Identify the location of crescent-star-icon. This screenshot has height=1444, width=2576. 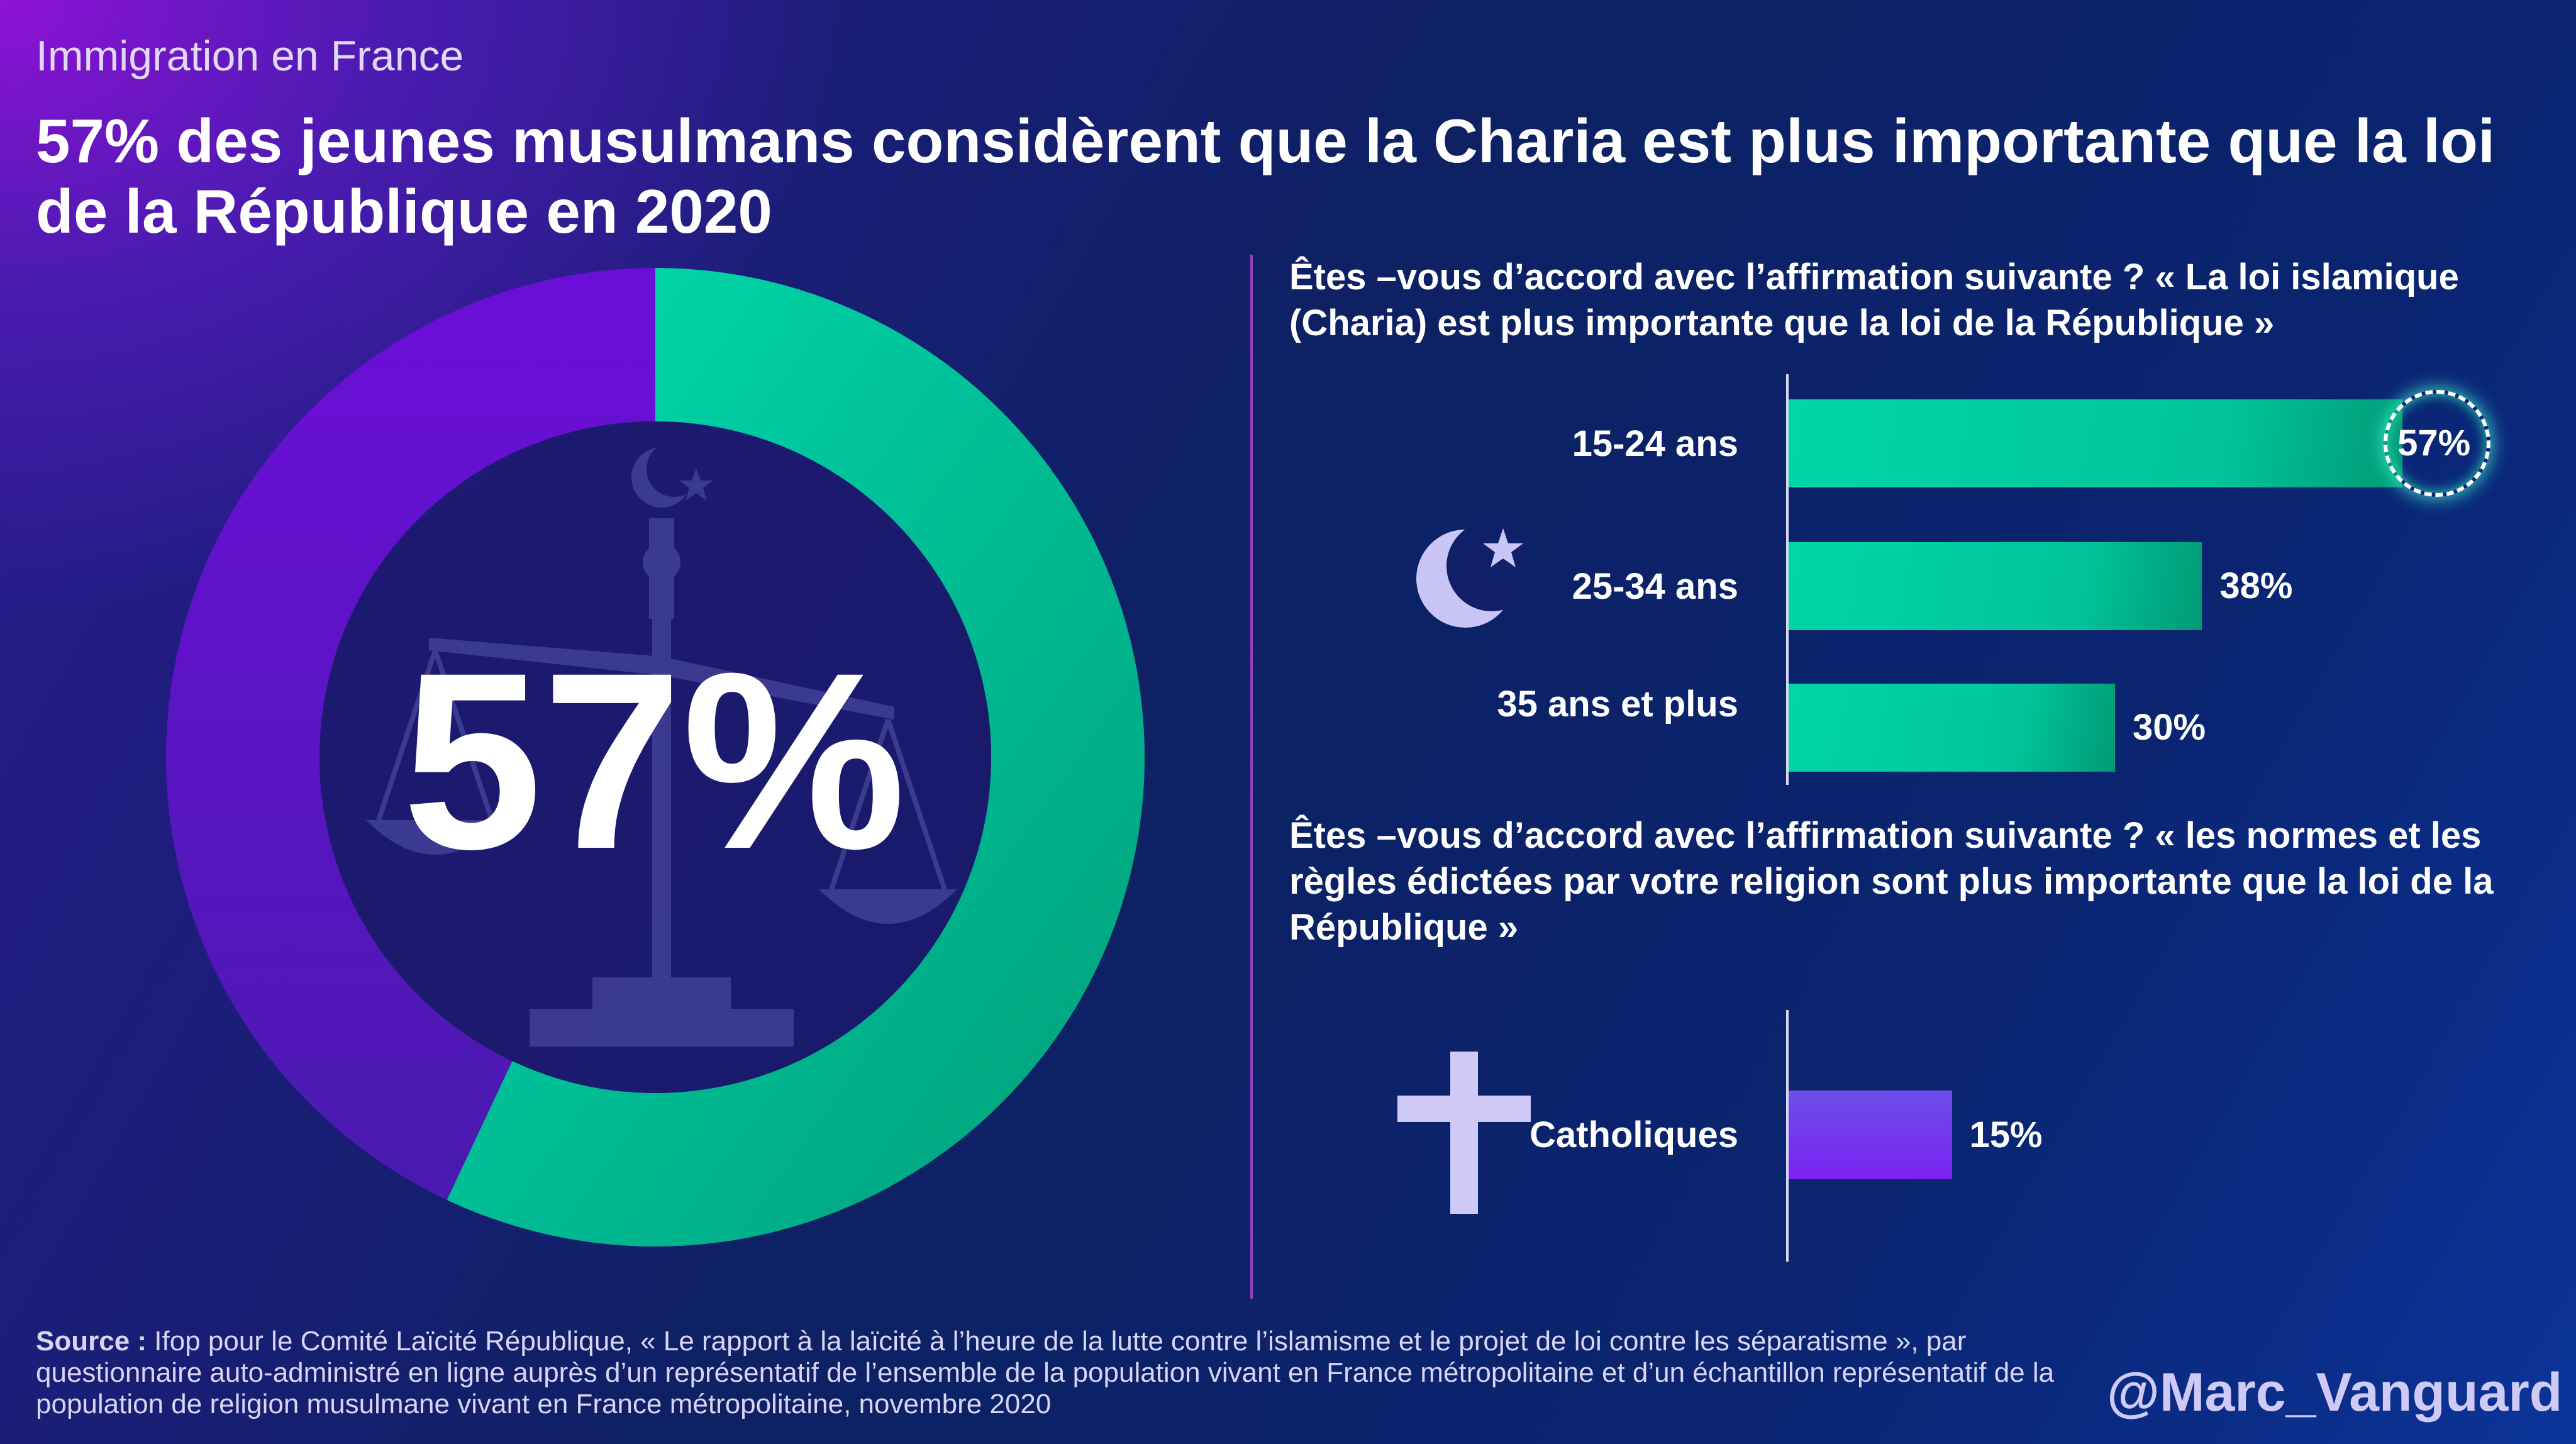
(1472, 575).